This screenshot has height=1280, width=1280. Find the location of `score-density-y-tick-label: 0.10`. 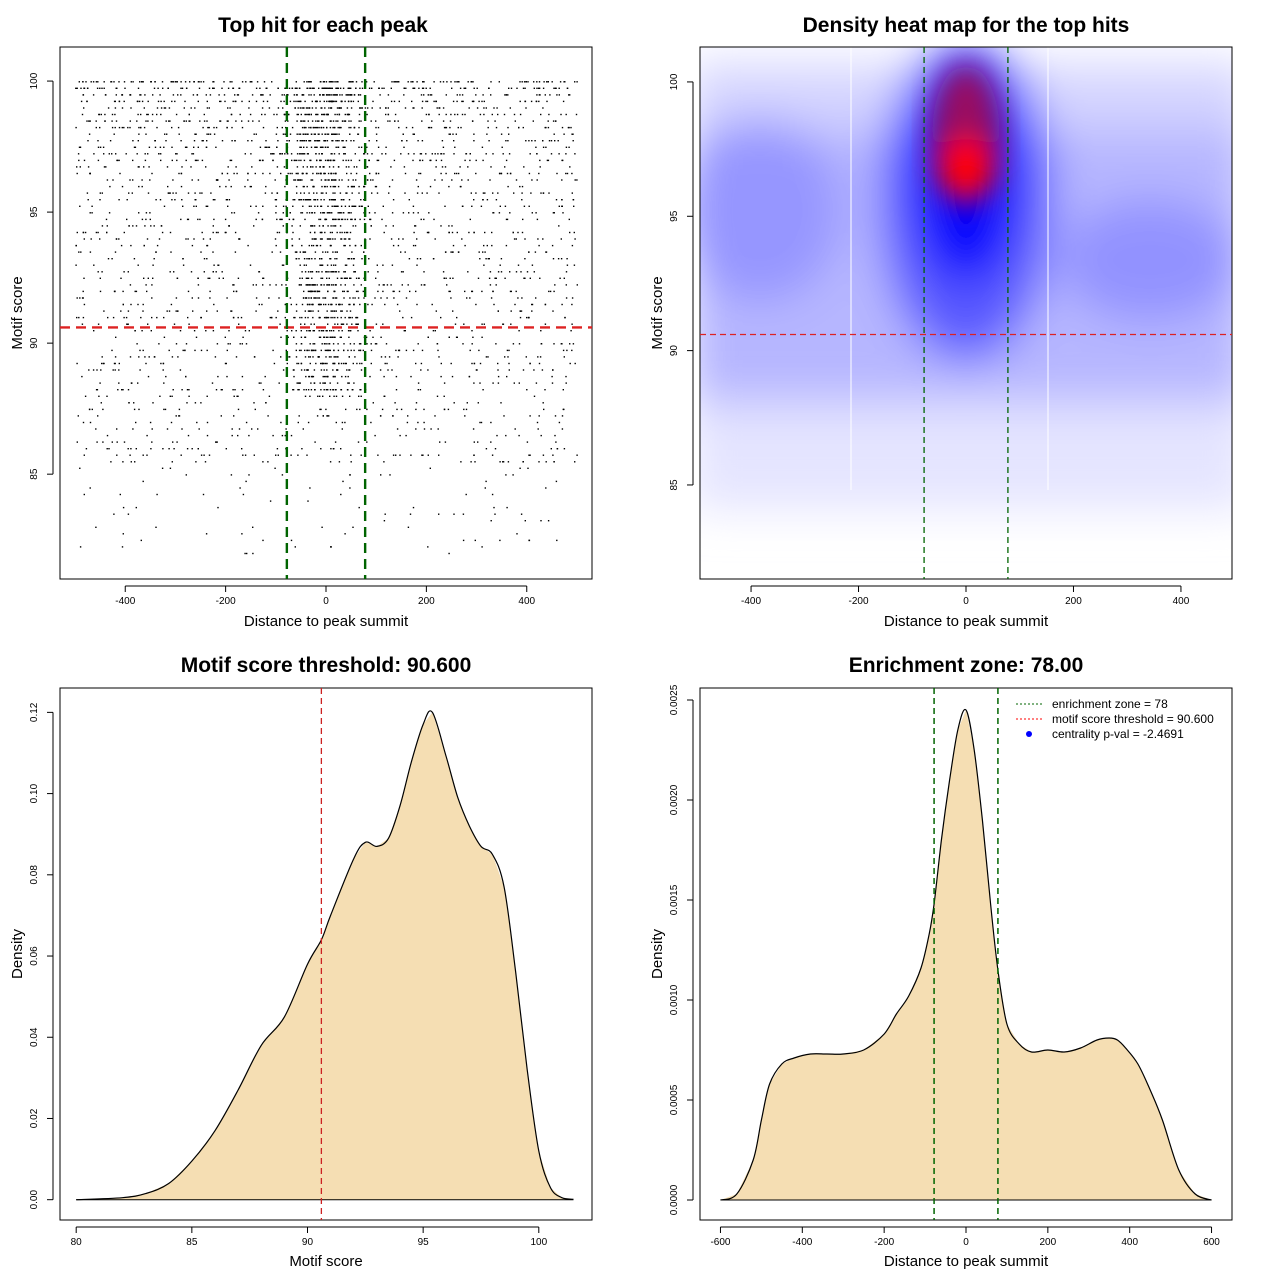

score-density-y-tick-label: 0.10 is located at coordinates (34, 793).